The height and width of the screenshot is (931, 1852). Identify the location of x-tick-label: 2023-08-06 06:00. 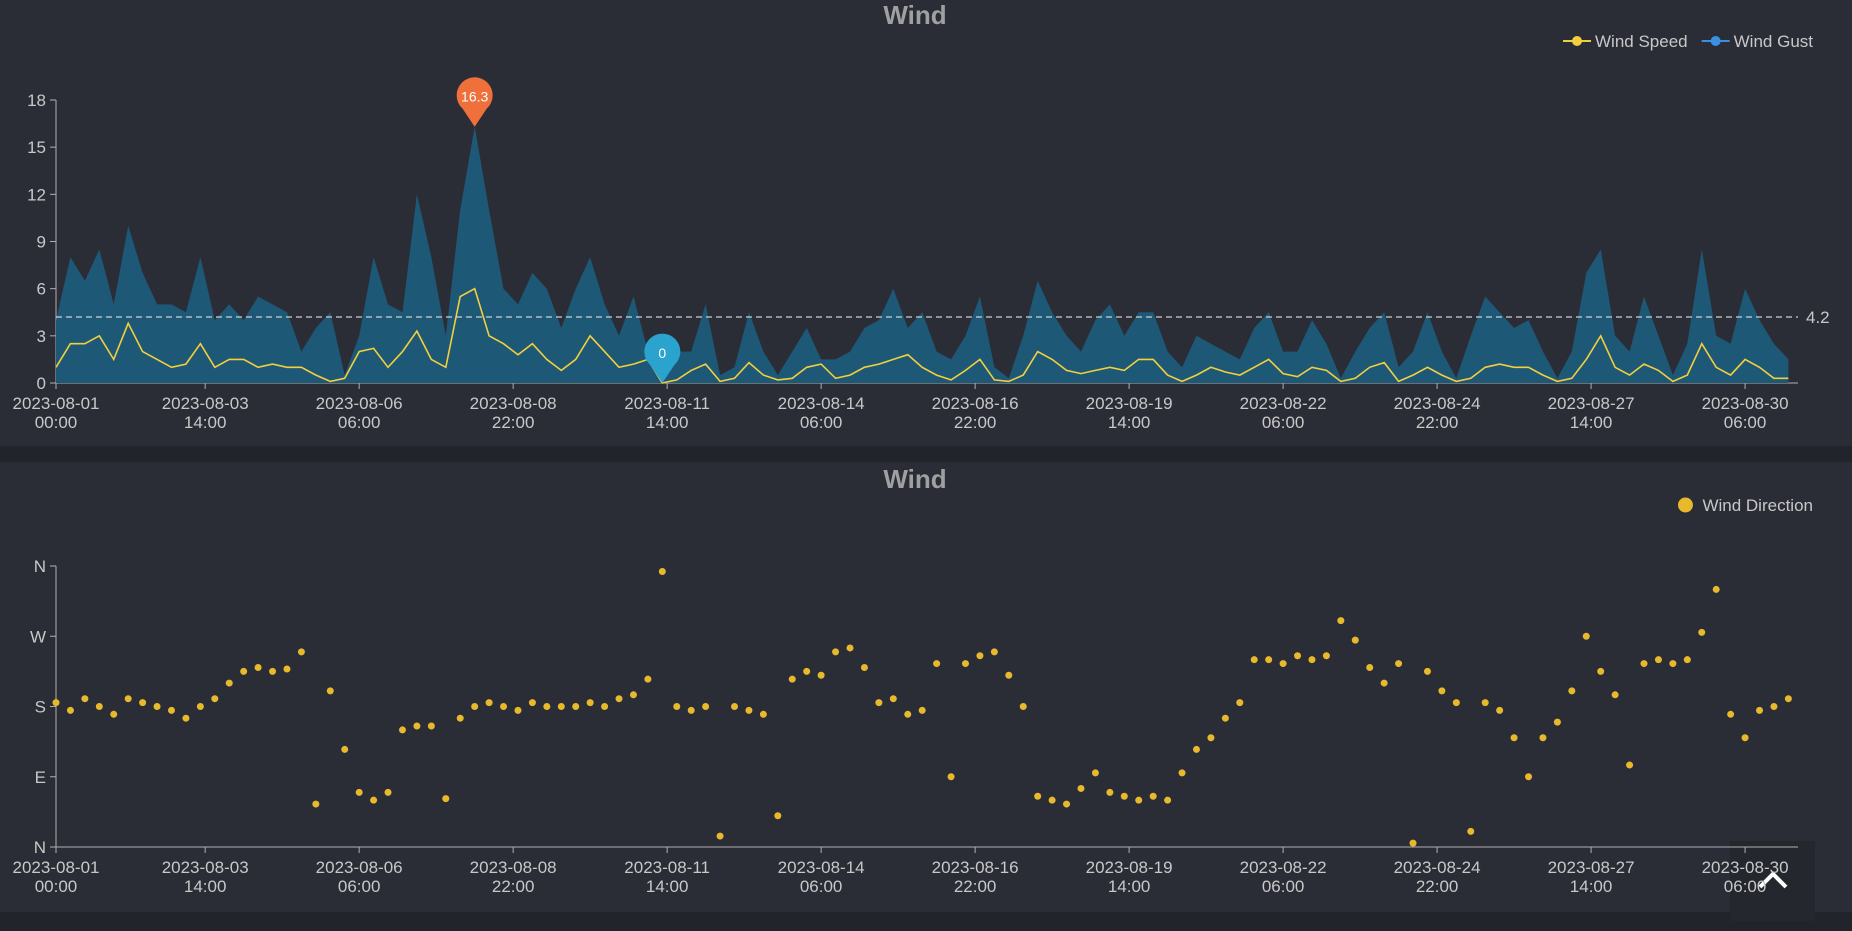
(359, 877).